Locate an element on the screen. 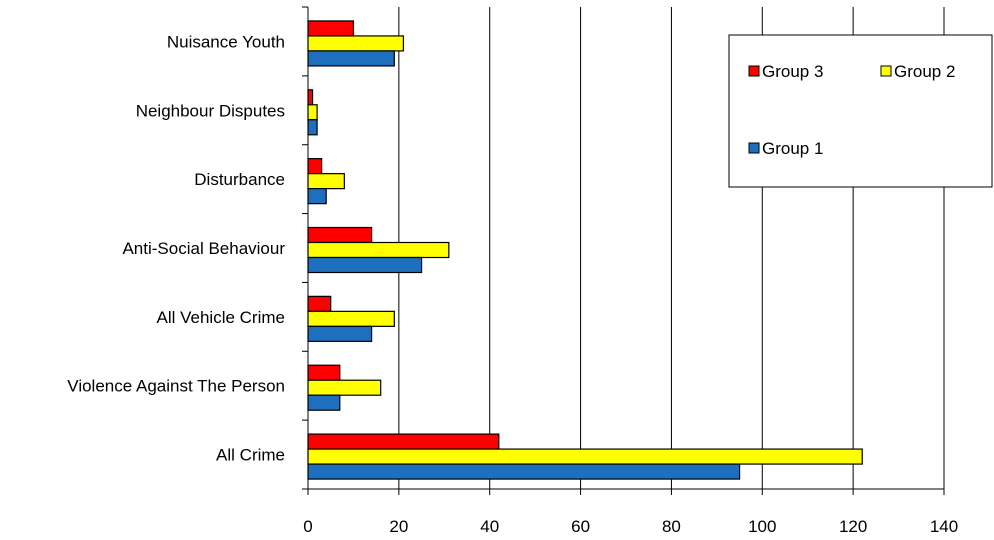  x-tick-label: 20 is located at coordinates (398, 526).